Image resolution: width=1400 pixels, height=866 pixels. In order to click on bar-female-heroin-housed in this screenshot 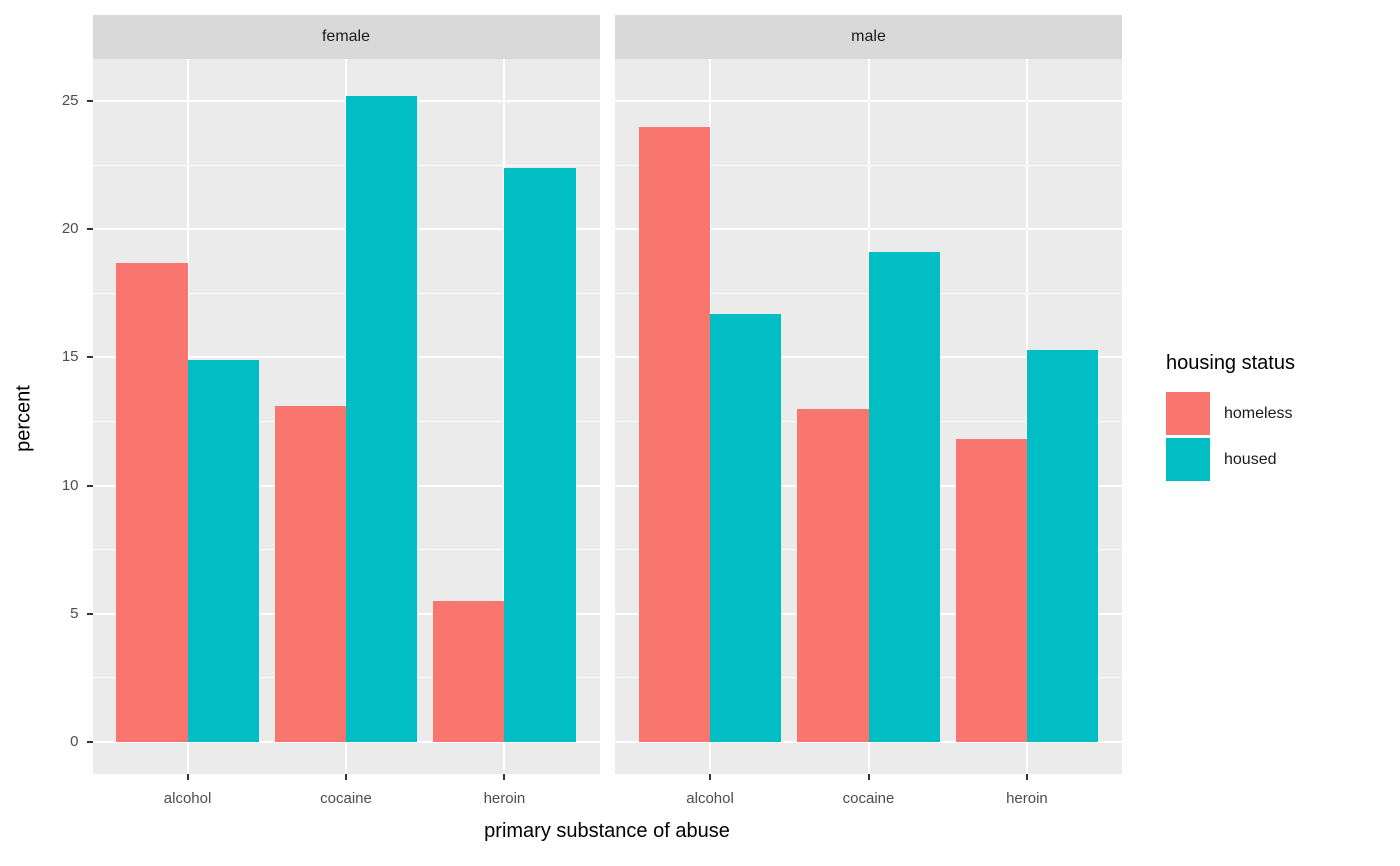, I will do `click(540, 454)`.